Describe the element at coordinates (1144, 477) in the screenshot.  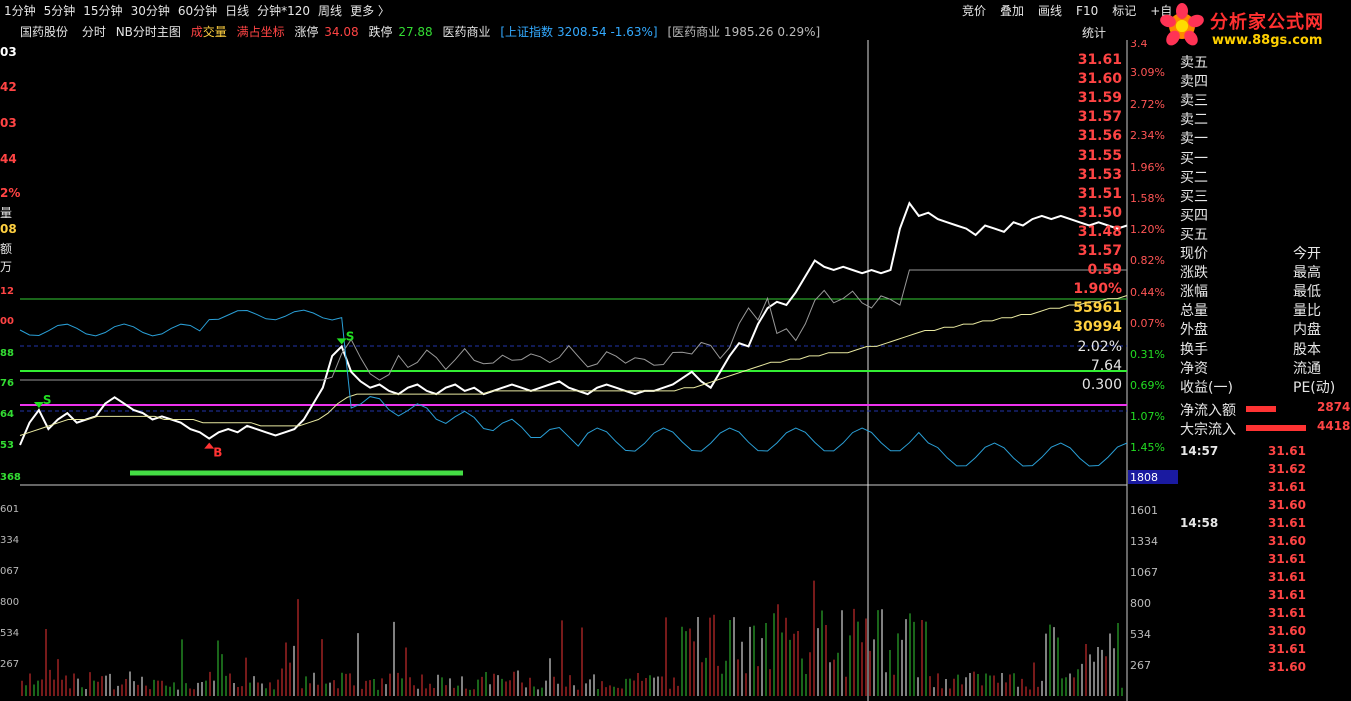
I see `volume-scale-label: 1808` at that location.